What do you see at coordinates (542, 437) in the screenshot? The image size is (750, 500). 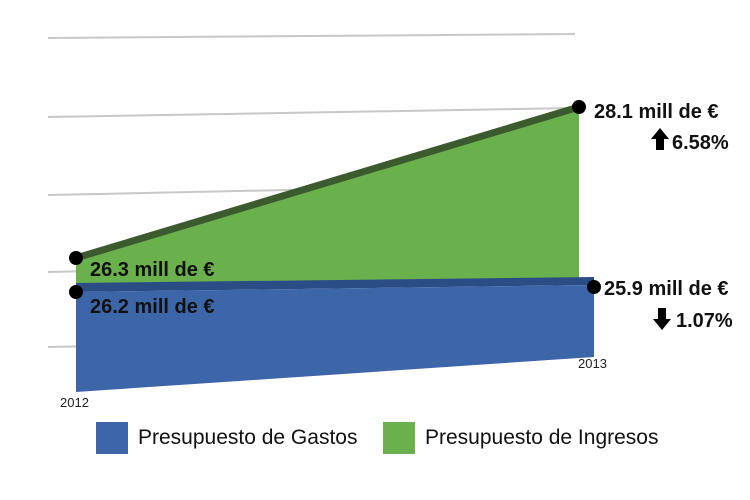 I see `legend-label-ingresos: Presupuesto de Ingresos` at bounding box center [542, 437].